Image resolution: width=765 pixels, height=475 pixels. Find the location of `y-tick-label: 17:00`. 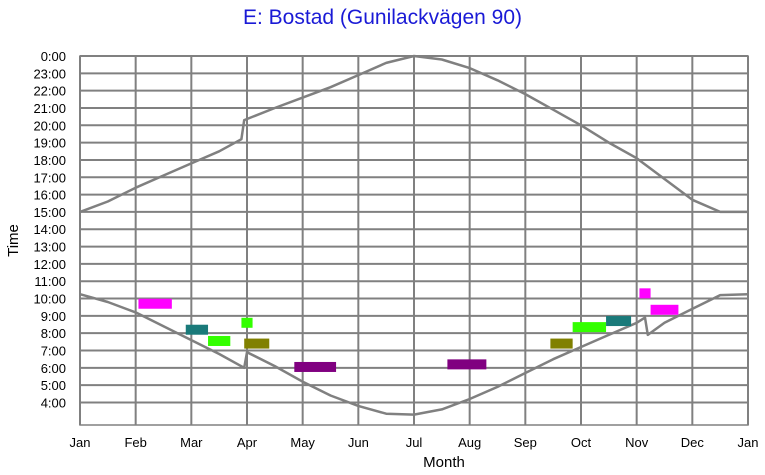

y-tick-label: 17:00 is located at coordinates (49, 177).